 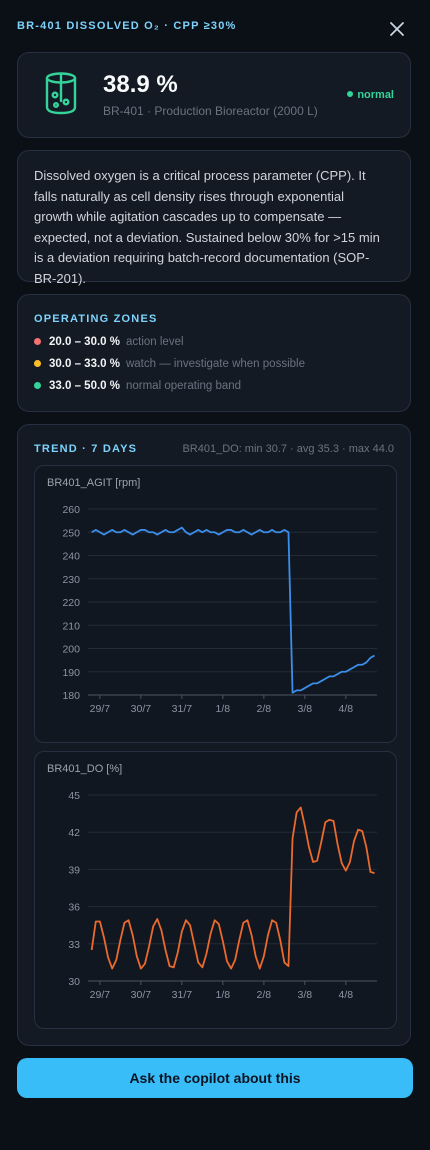 I want to click on y-tick-label: 200, so click(x=71, y=650).